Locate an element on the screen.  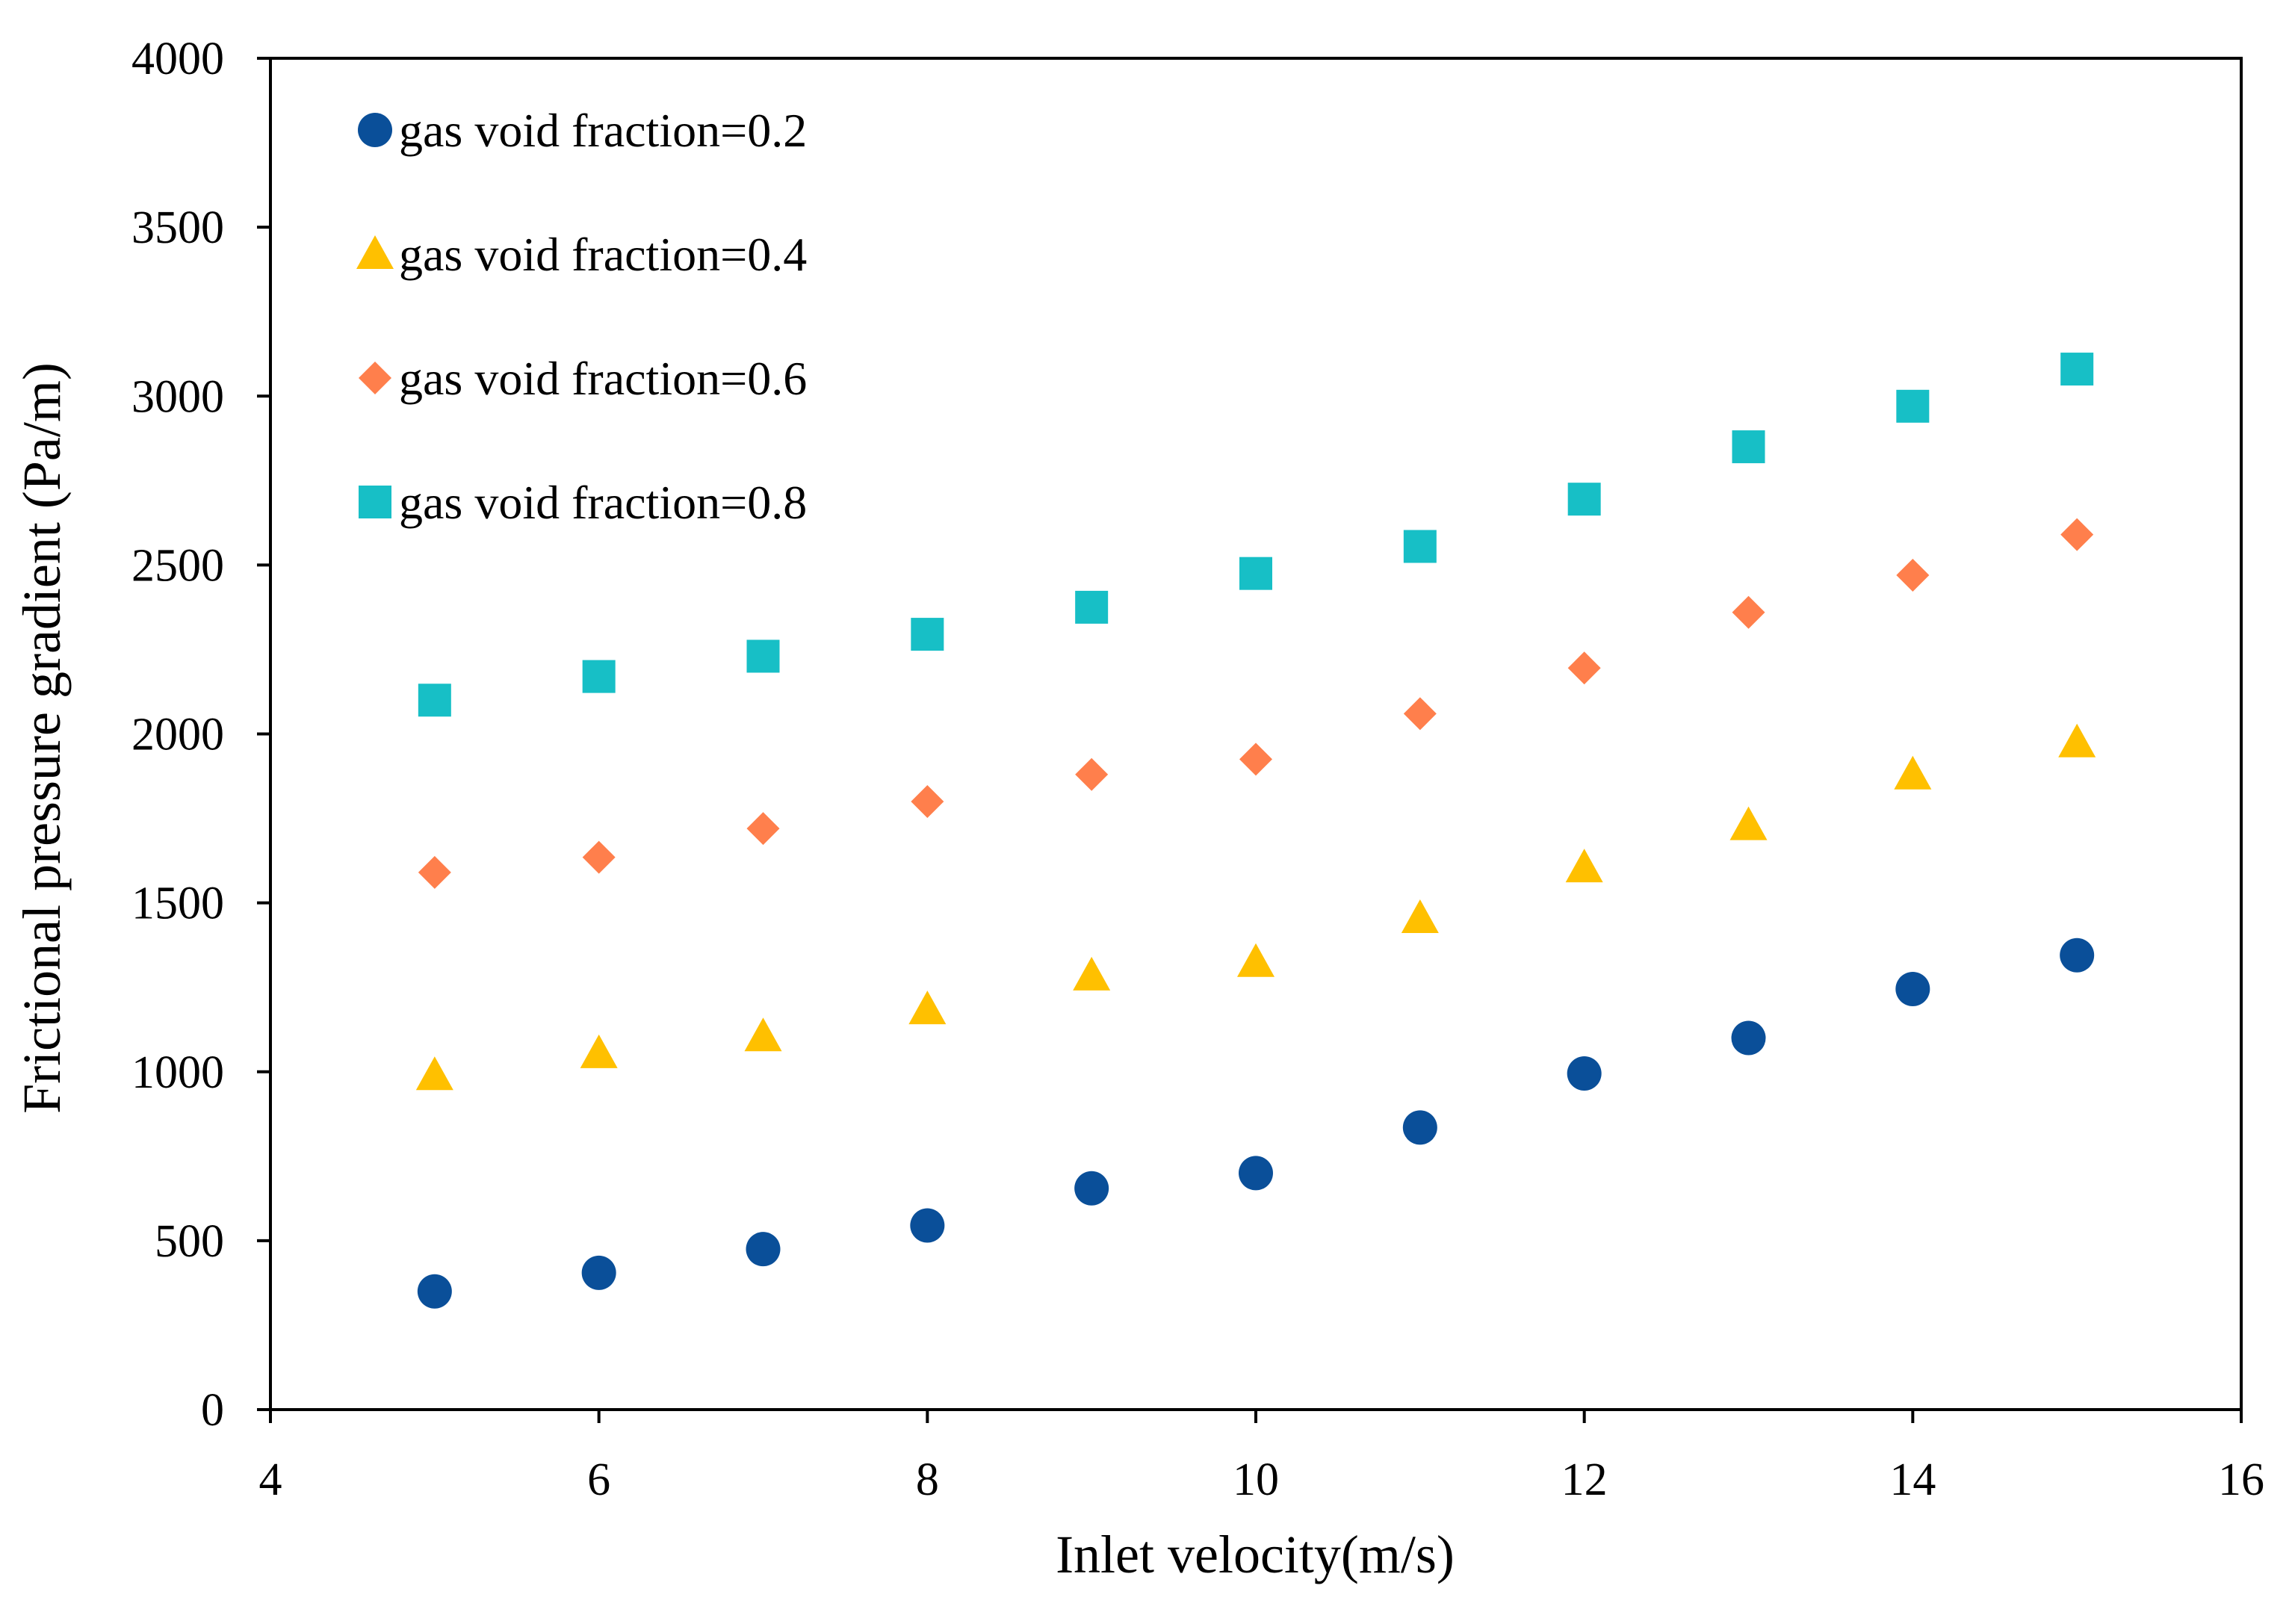
x-tick-label: 8 is located at coordinates (927, 1479).